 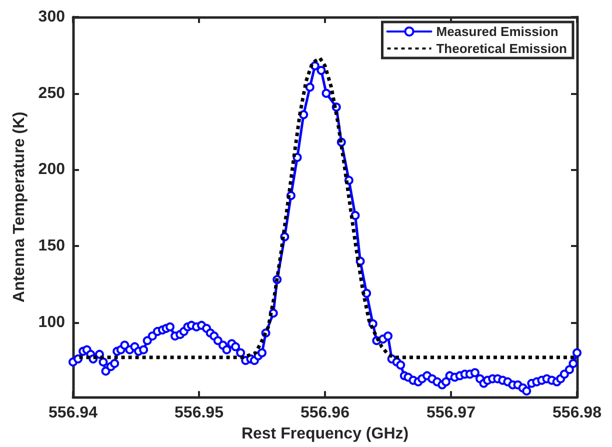 What do you see at coordinates (325, 413) in the screenshot?
I see `x-tick-label: 556.96` at bounding box center [325, 413].